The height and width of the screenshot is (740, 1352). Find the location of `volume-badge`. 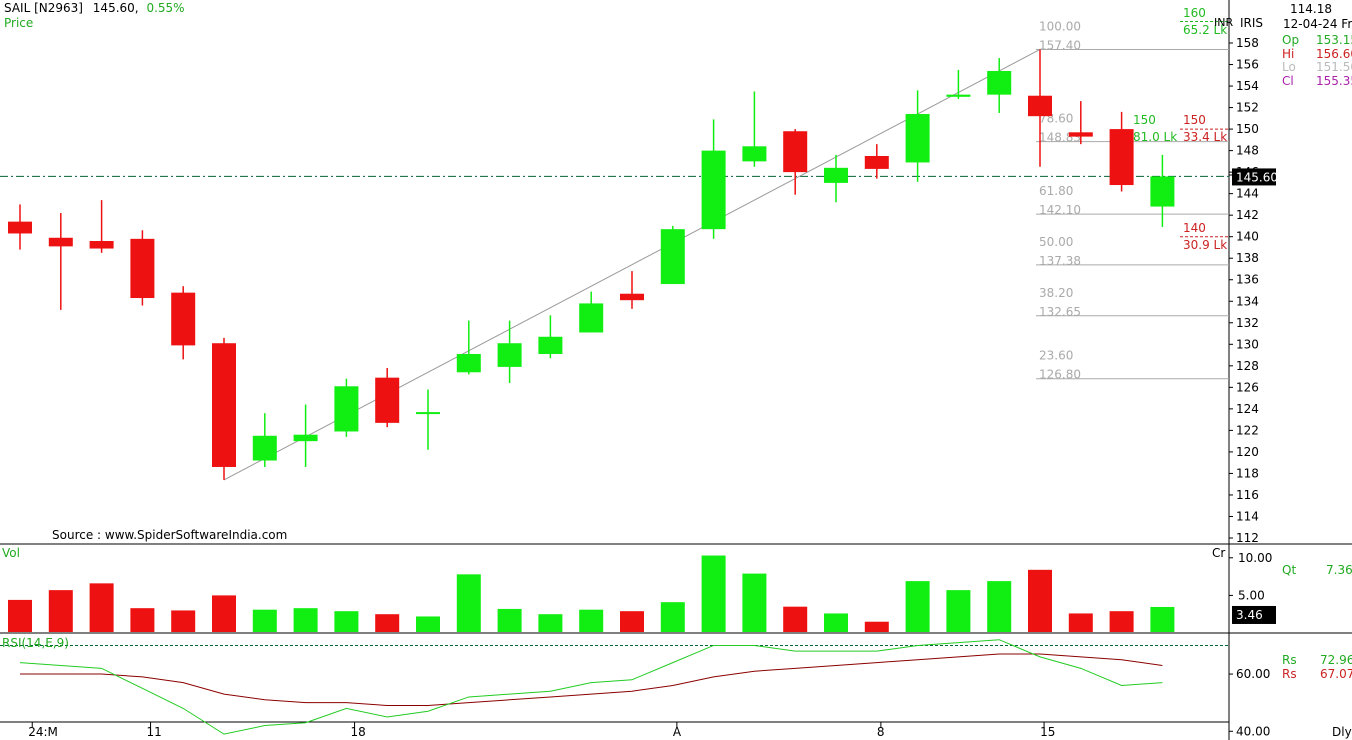

volume-badge is located at coordinates (1254, 614).